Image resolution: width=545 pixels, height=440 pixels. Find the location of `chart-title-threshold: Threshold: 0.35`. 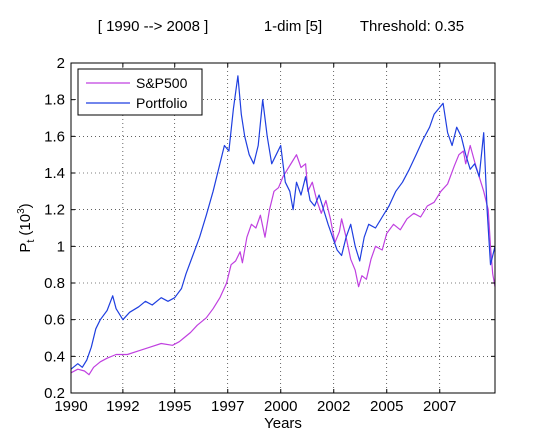

chart-title-threshold: Threshold: 0.35 is located at coordinates (412, 26).